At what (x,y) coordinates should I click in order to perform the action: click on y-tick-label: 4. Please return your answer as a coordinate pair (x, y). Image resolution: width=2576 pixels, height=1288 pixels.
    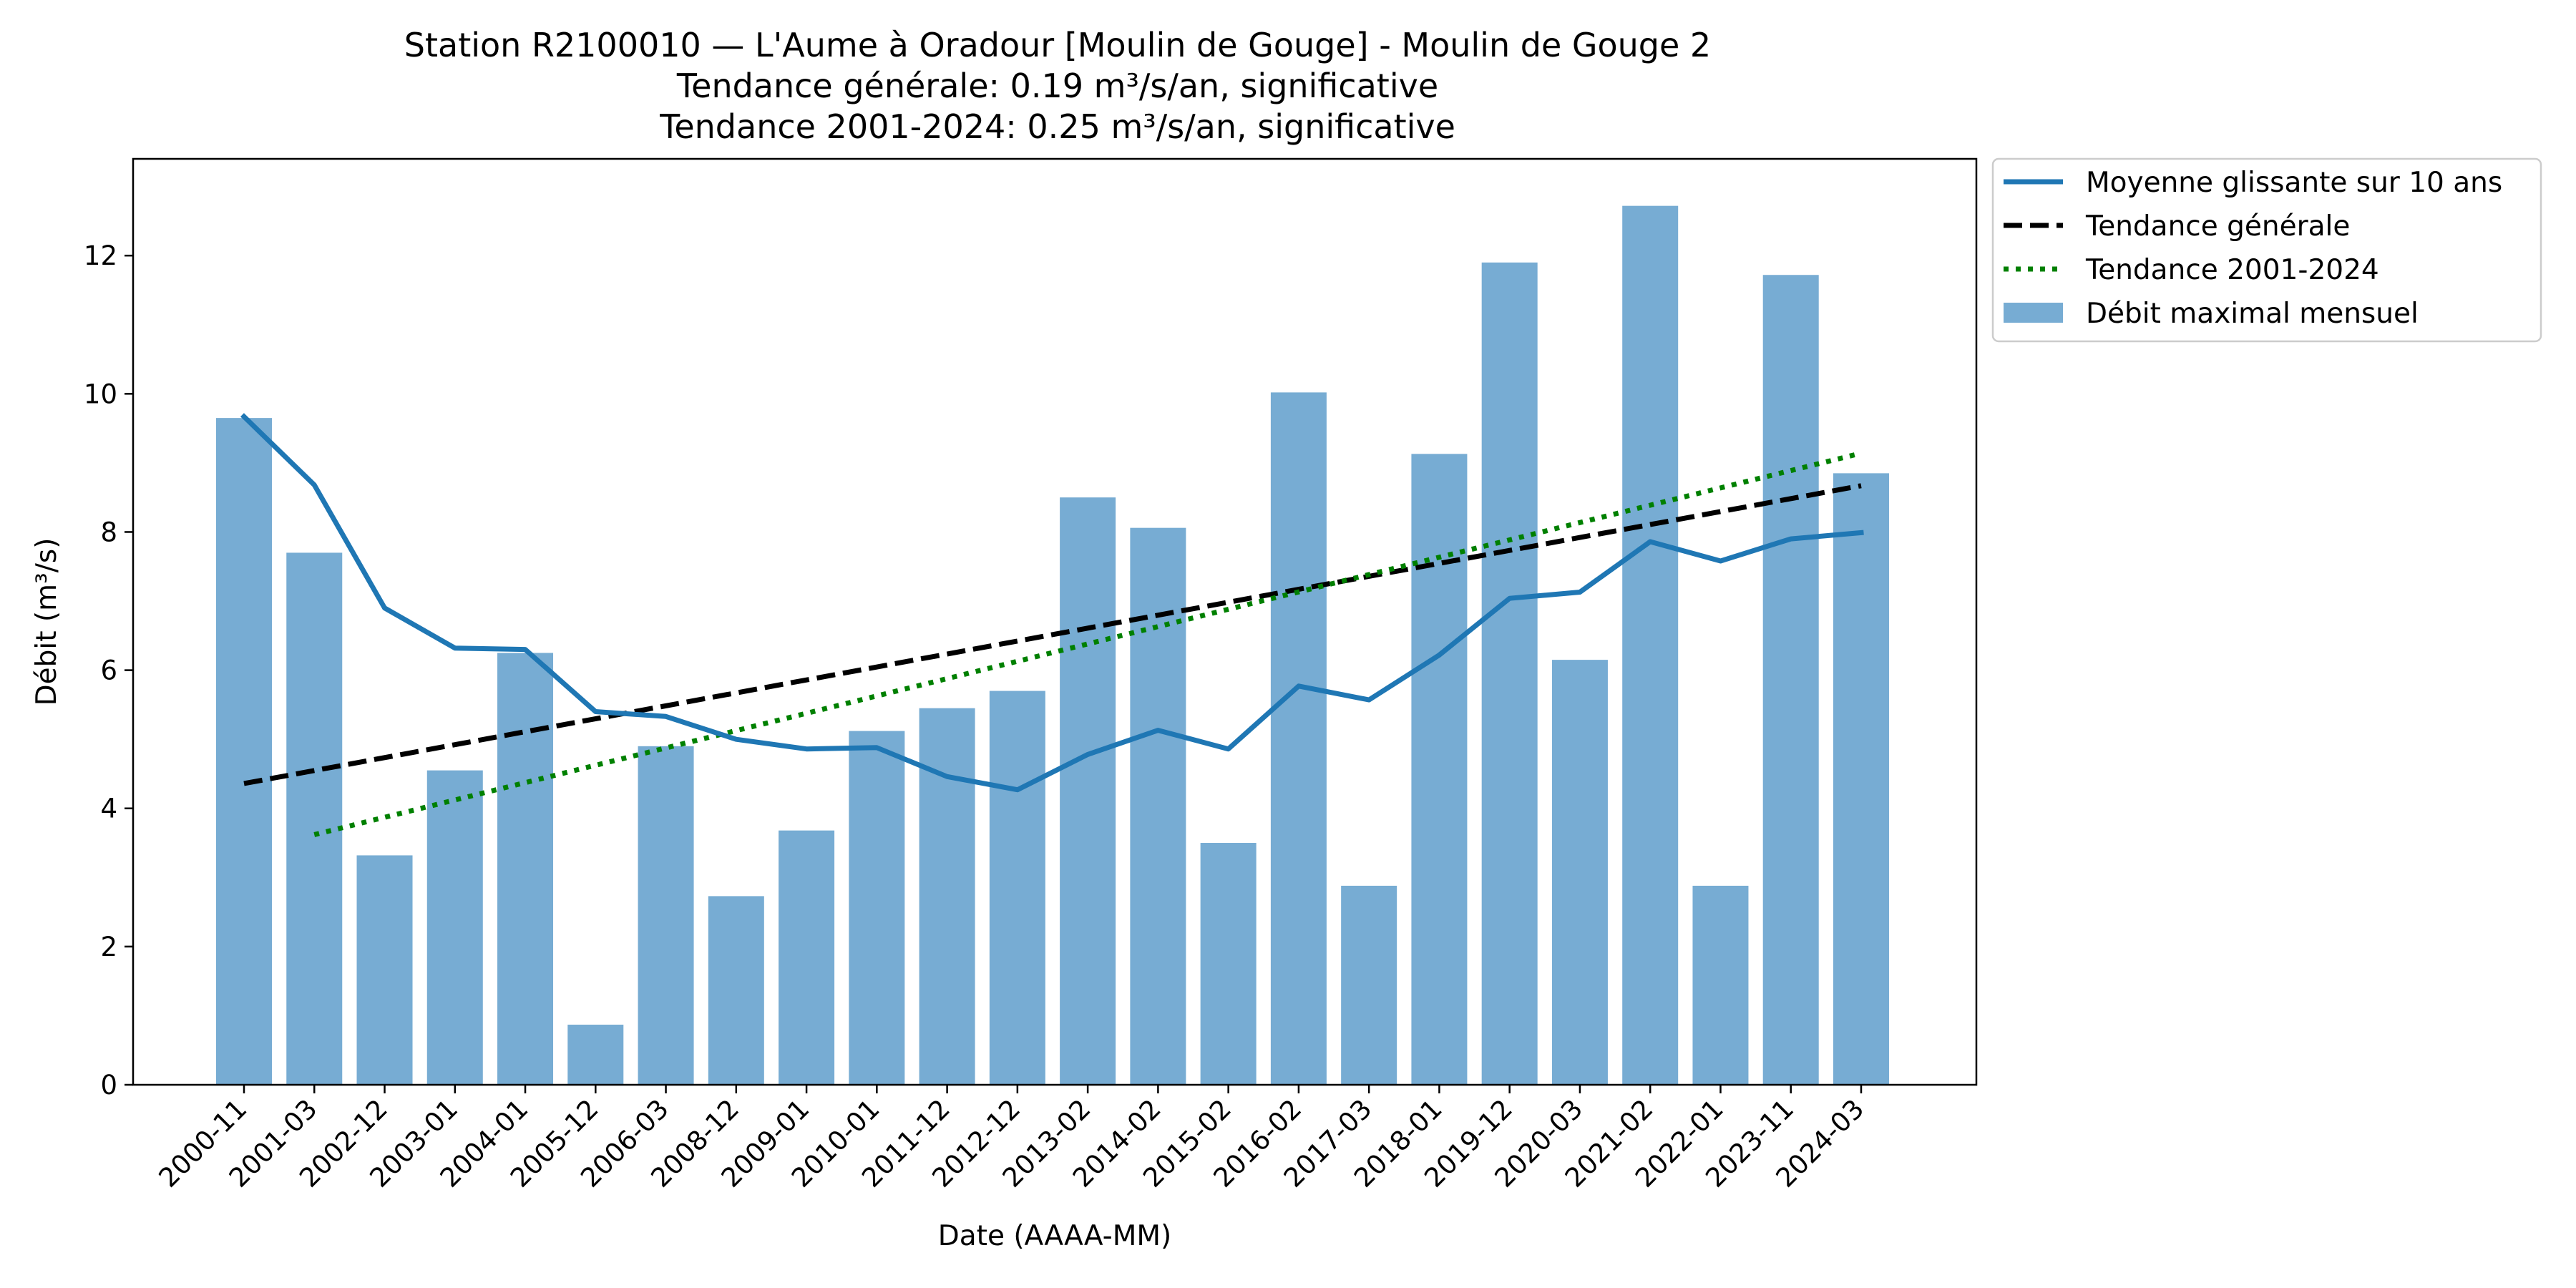
    Looking at the image, I should click on (108, 809).